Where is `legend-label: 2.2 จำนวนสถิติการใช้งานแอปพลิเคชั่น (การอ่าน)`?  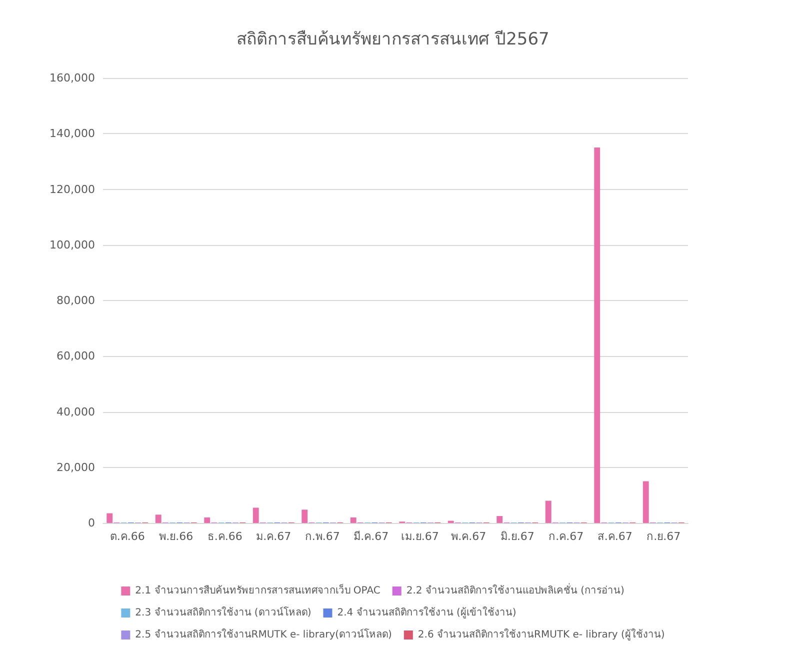
legend-label: 2.2 จำนวนสถิติการใช้งานแอปพลิเคชั่น (การอ่าน) is located at coordinates (515, 589).